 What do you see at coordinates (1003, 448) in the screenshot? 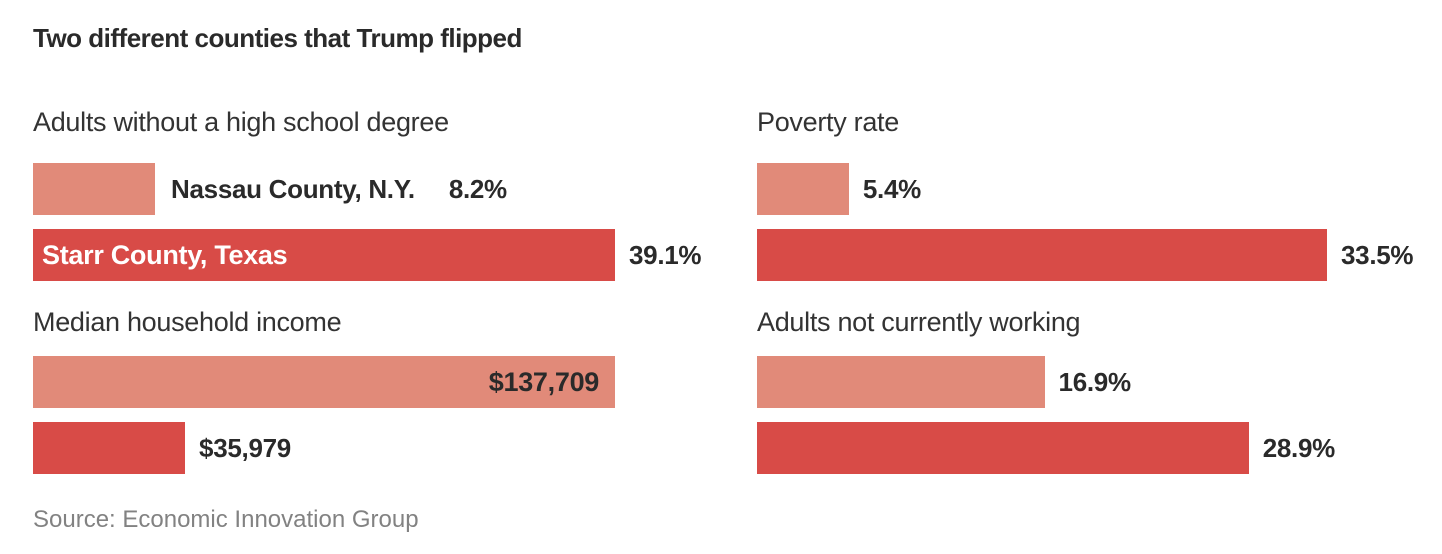
I see `bar-starr-not-working` at bounding box center [1003, 448].